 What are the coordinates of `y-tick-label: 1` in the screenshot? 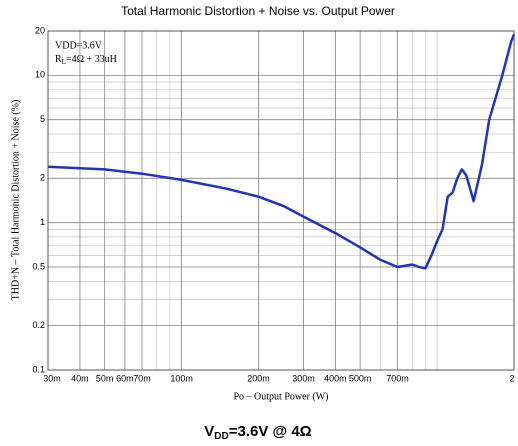 It's located at (42, 222).